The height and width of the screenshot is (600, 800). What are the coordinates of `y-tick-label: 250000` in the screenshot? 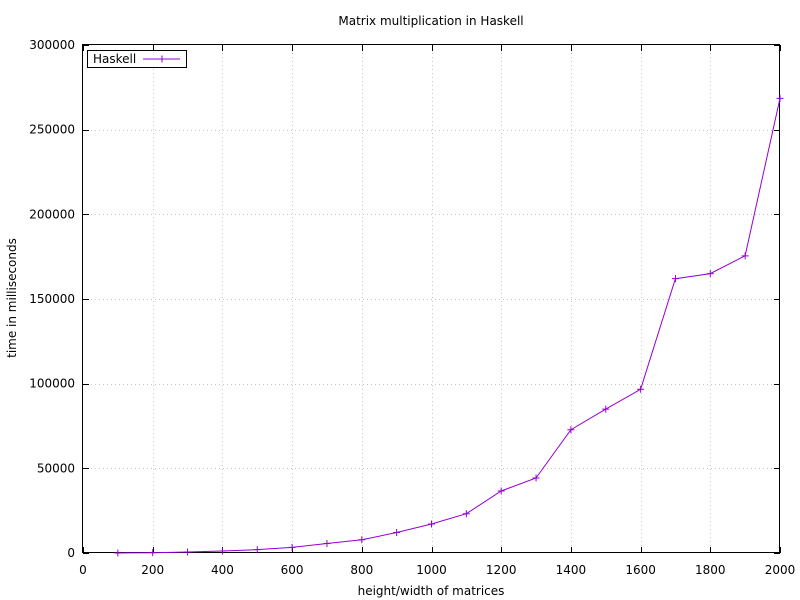 It's located at (52, 130).